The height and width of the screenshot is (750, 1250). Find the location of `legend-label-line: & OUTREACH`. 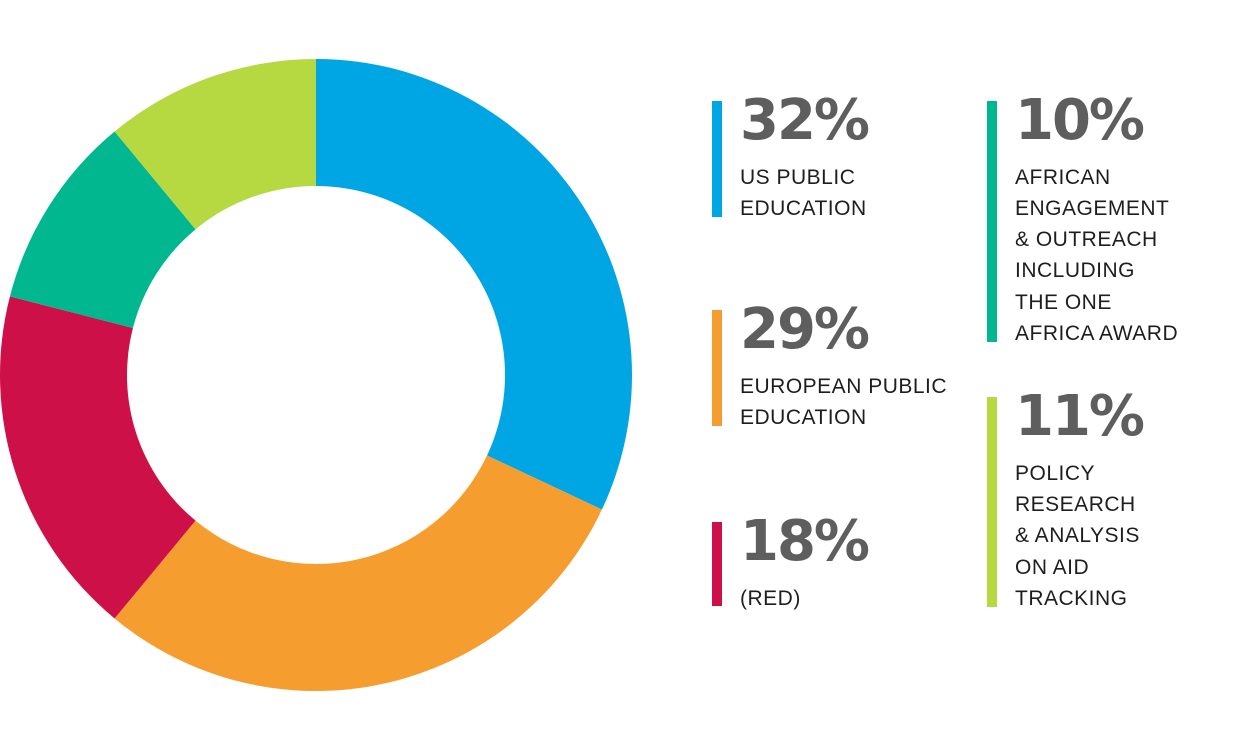

legend-label-line: & OUTREACH is located at coordinates (1086, 239).